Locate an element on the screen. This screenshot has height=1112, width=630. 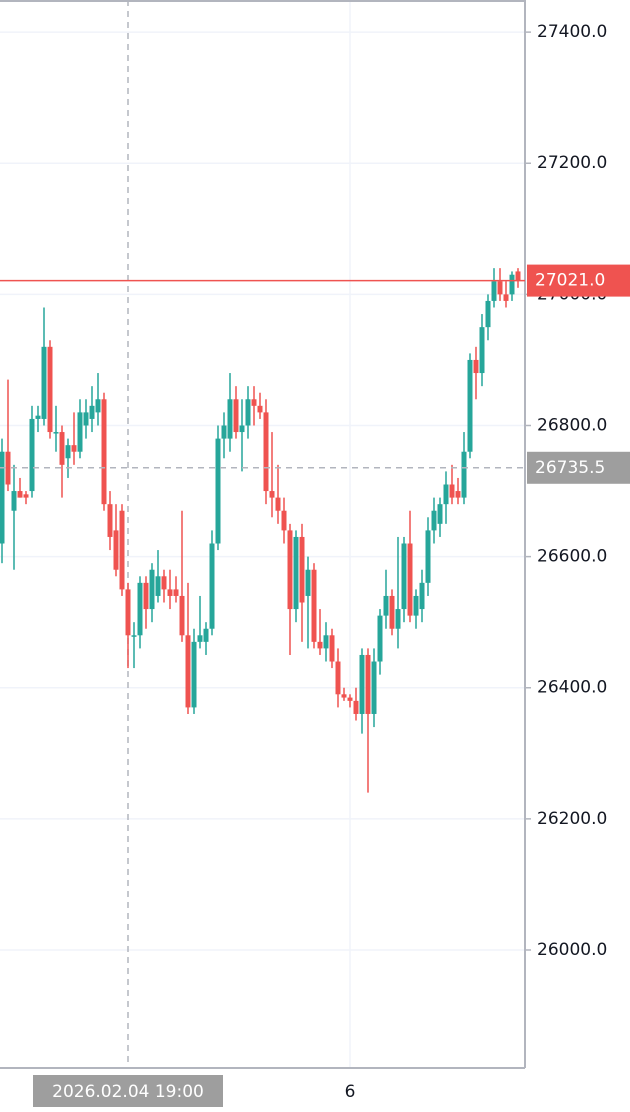
x-tick-label: 6 is located at coordinates (350, 1092).